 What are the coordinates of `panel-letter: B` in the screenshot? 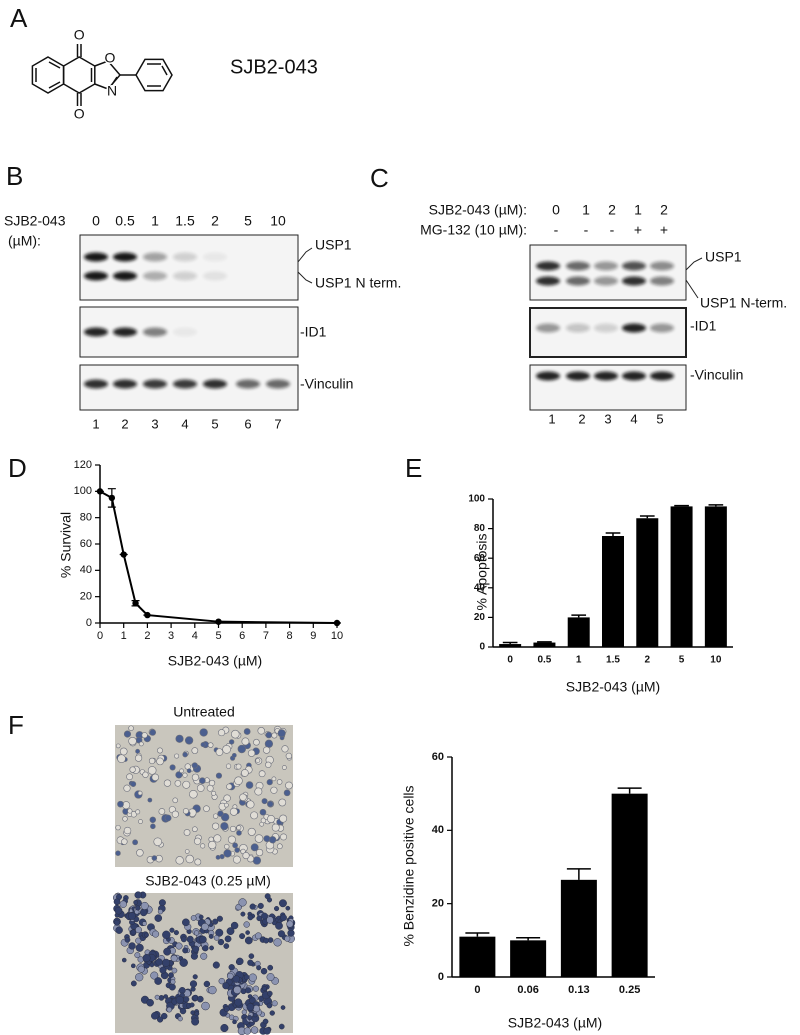 It's located at (14, 176).